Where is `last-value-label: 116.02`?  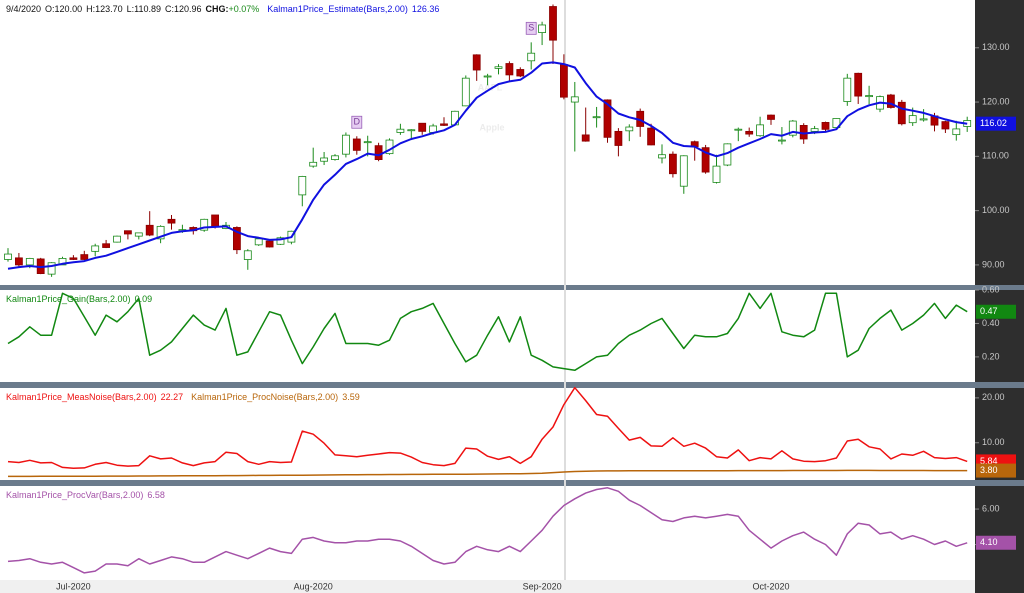
last-value-label: 116.02 is located at coordinates (993, 123).